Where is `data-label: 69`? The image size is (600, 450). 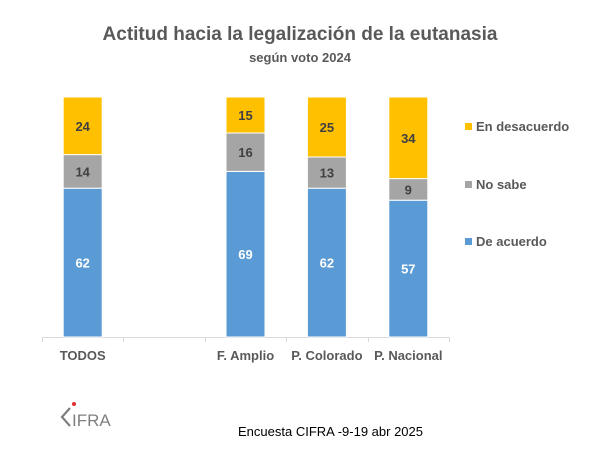 data-label: 69 is located at coordinates (245, 254).